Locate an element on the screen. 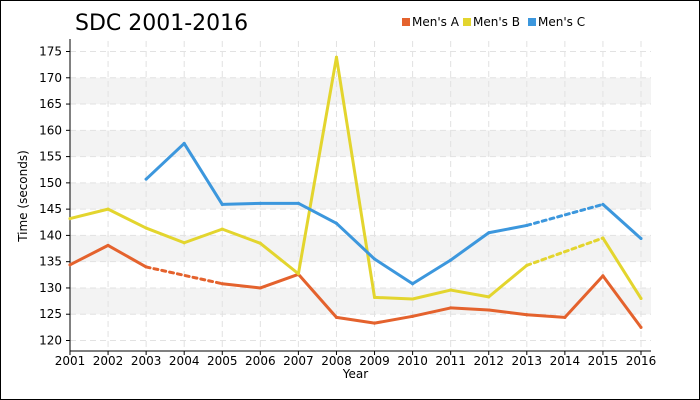  chart-title: SDC 2001-2016 is located at coordinates (162, 23).